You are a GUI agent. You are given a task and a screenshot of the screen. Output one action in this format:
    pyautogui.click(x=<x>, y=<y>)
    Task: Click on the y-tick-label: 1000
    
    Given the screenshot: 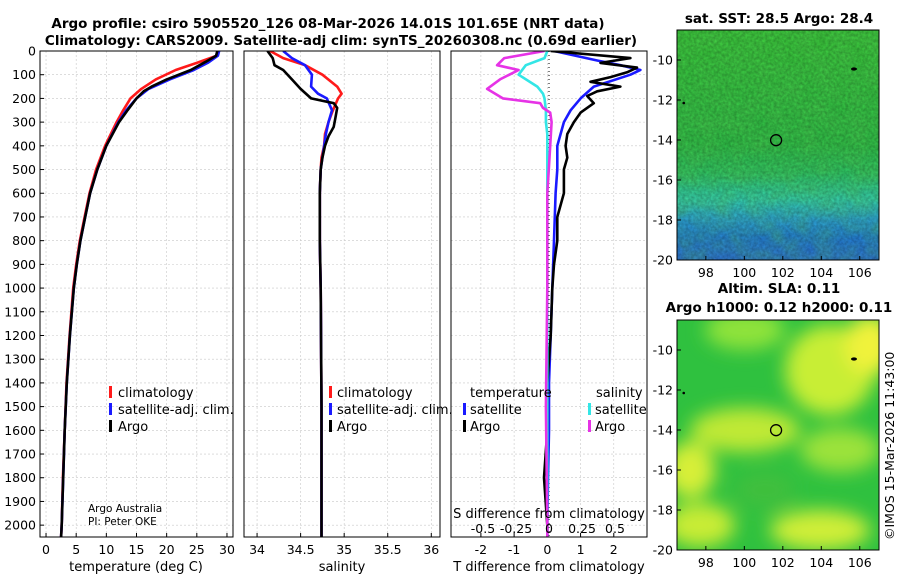 What is the action you would take?
    pyautogui.click(x=20, y=288)
    